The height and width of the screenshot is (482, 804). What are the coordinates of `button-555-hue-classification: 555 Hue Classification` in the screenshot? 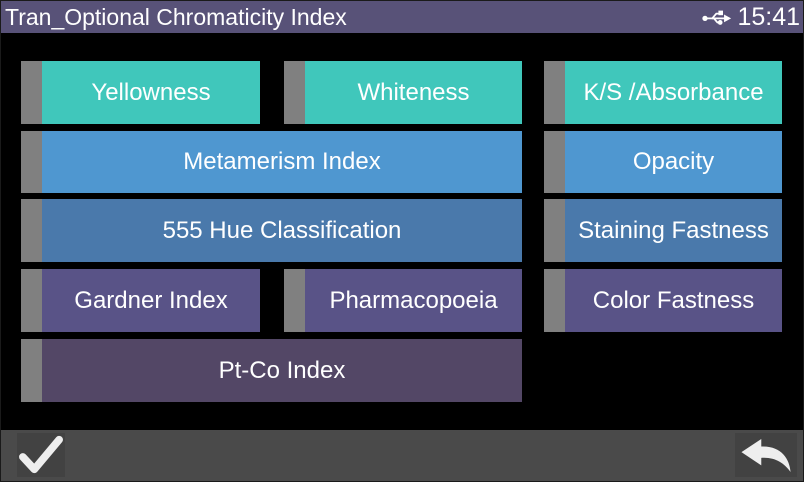 It's located at (271, 230).